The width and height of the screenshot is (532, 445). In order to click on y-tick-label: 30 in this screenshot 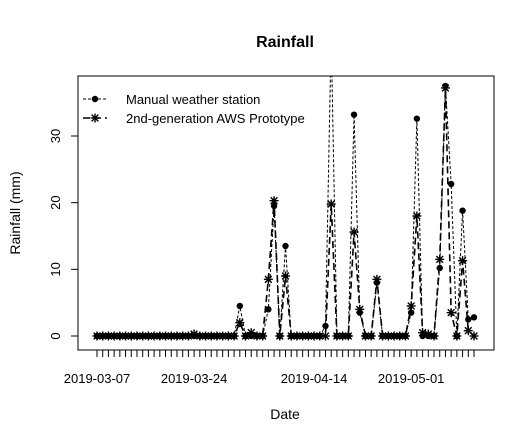, I will do `click(55, 136)`.